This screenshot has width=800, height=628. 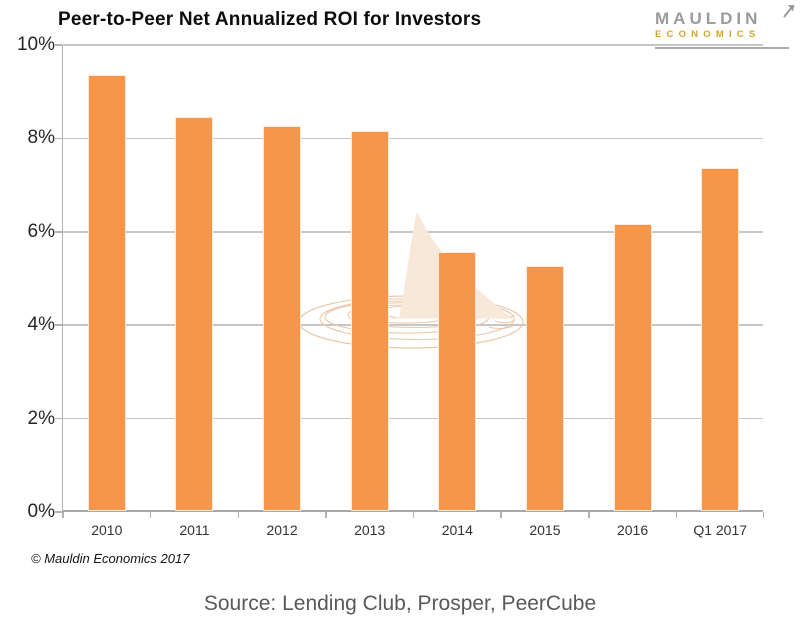 What do you see at coordinates (457, 530) in the screenshot?
I see `x-tick-label: 2014` at bounding box center [457, 530].